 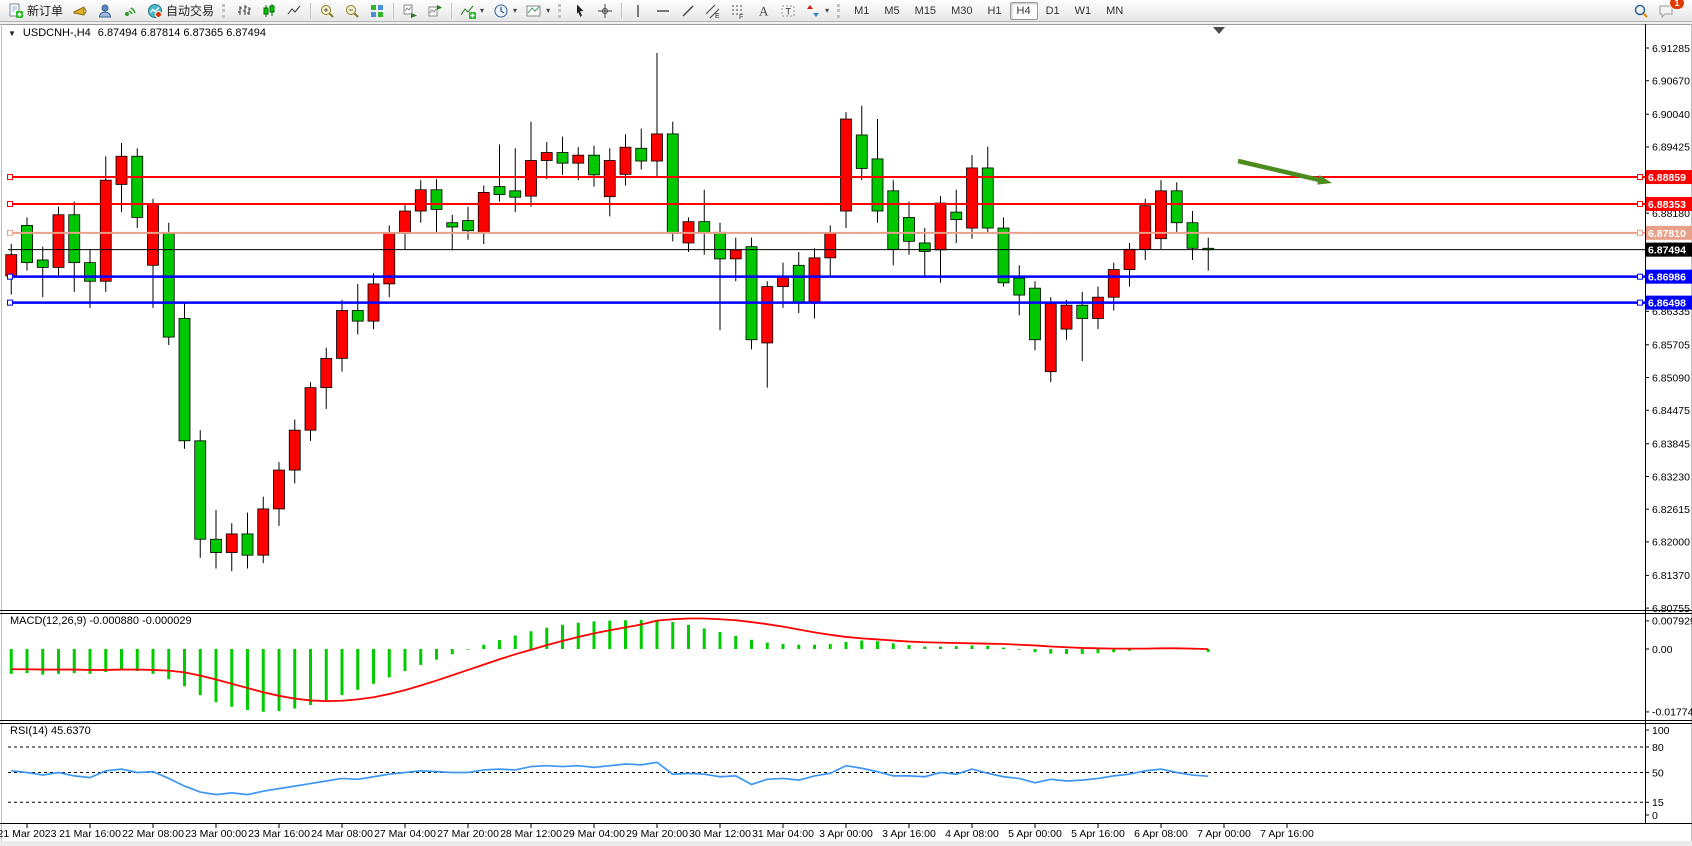 I want to click on megaphone-button, so click(x=80, y=10).